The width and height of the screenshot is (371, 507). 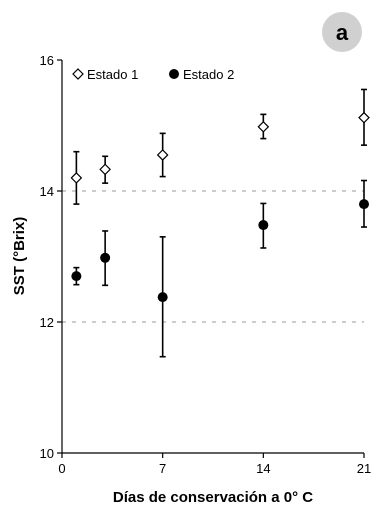 What do you see at coordinates (47, 322) in the screenshot?
I see `y-tick-label: 12` at bounding box center [47, 322].